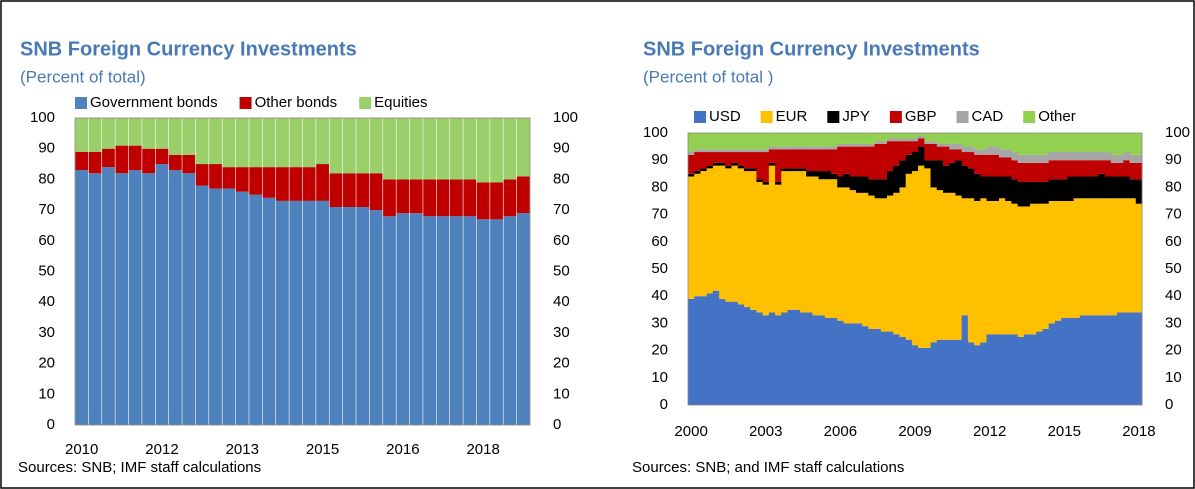 This screenshot has height=489, width=1195. What do you see at coordinates (400, 102) in the screenshot?
I see `legend-label: Equities` at bounding box center [400, 102].